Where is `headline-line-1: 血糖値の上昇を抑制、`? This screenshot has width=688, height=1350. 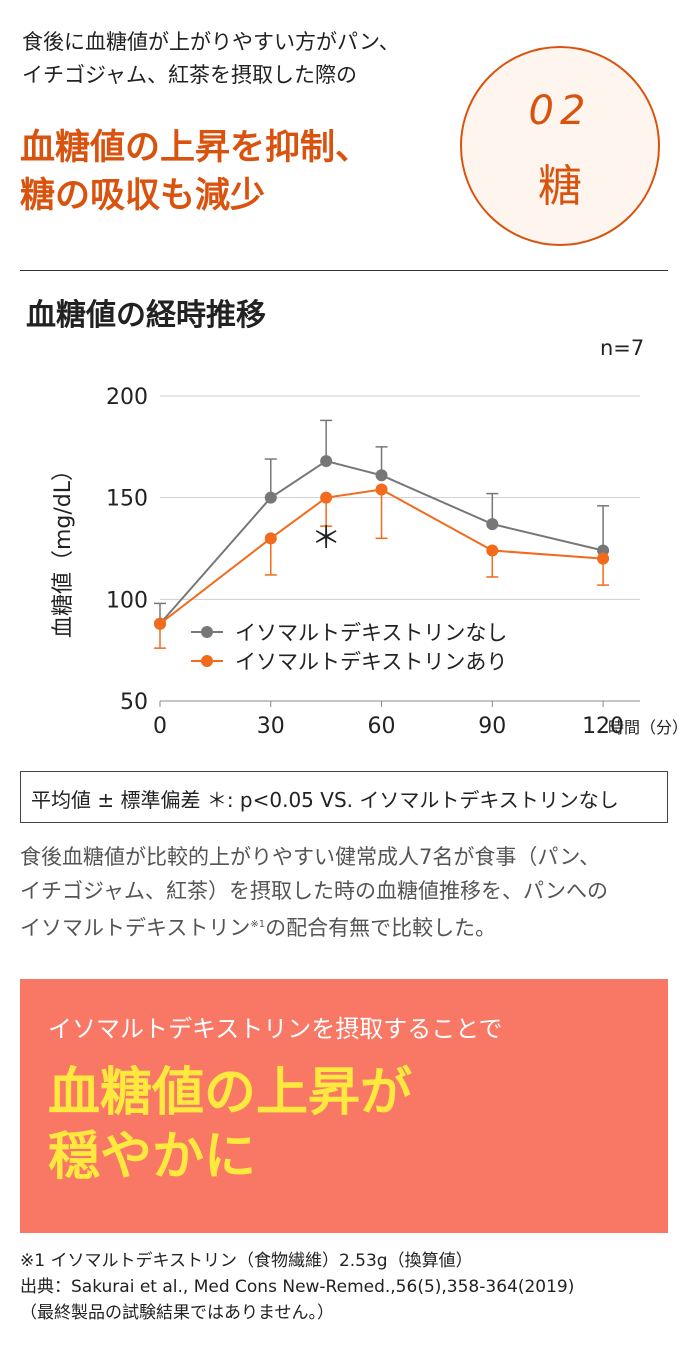
headline-line-1: 血糖値の上昇を抑制、 is located at coordinates (195, 148).